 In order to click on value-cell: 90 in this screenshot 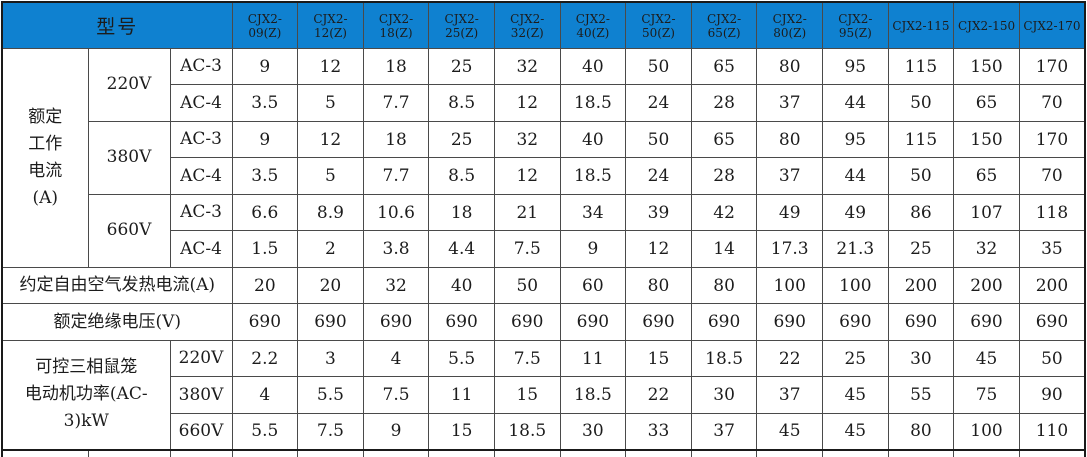, I will do `click(1052, 395)`.